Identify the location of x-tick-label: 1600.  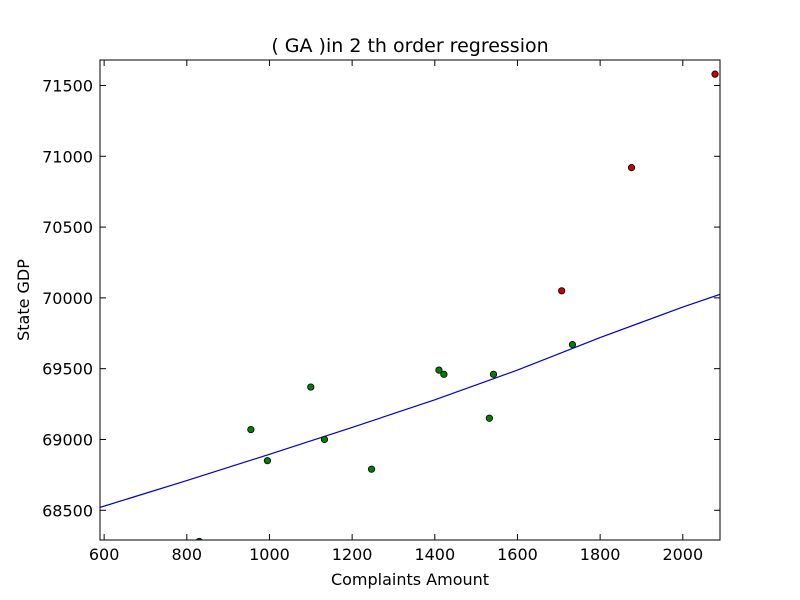
(517, 554).